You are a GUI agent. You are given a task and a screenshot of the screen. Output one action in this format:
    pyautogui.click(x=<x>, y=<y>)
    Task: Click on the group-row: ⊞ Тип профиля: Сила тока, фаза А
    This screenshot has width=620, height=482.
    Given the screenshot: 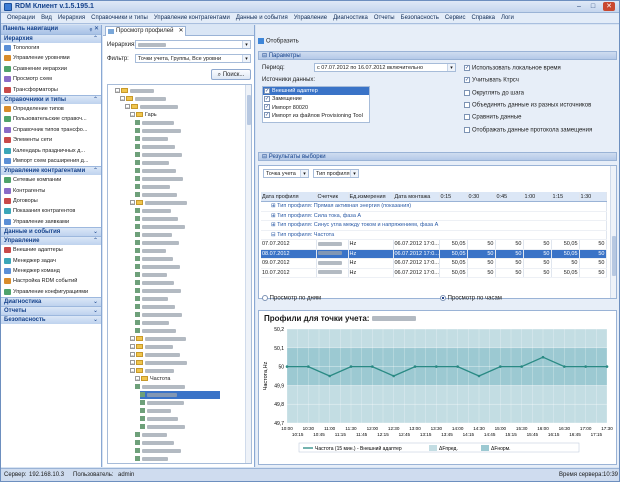 What is the action you would take?
    pyautogui.click(x=434, y=216)
    